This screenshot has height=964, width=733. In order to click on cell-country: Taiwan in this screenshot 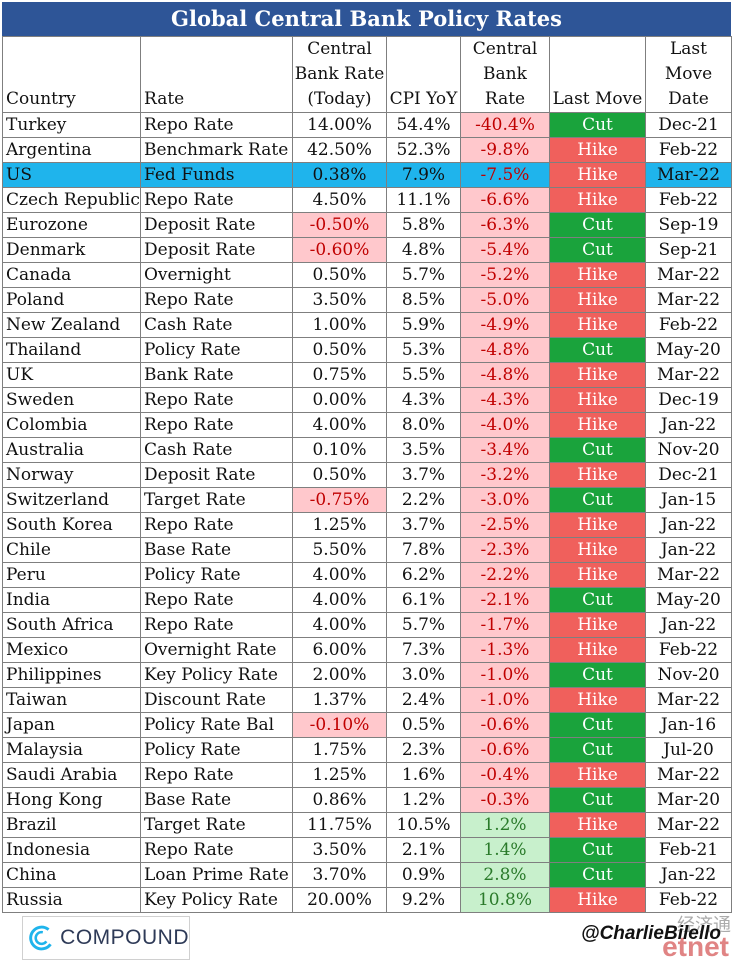, I will do `click(71, 700)`.